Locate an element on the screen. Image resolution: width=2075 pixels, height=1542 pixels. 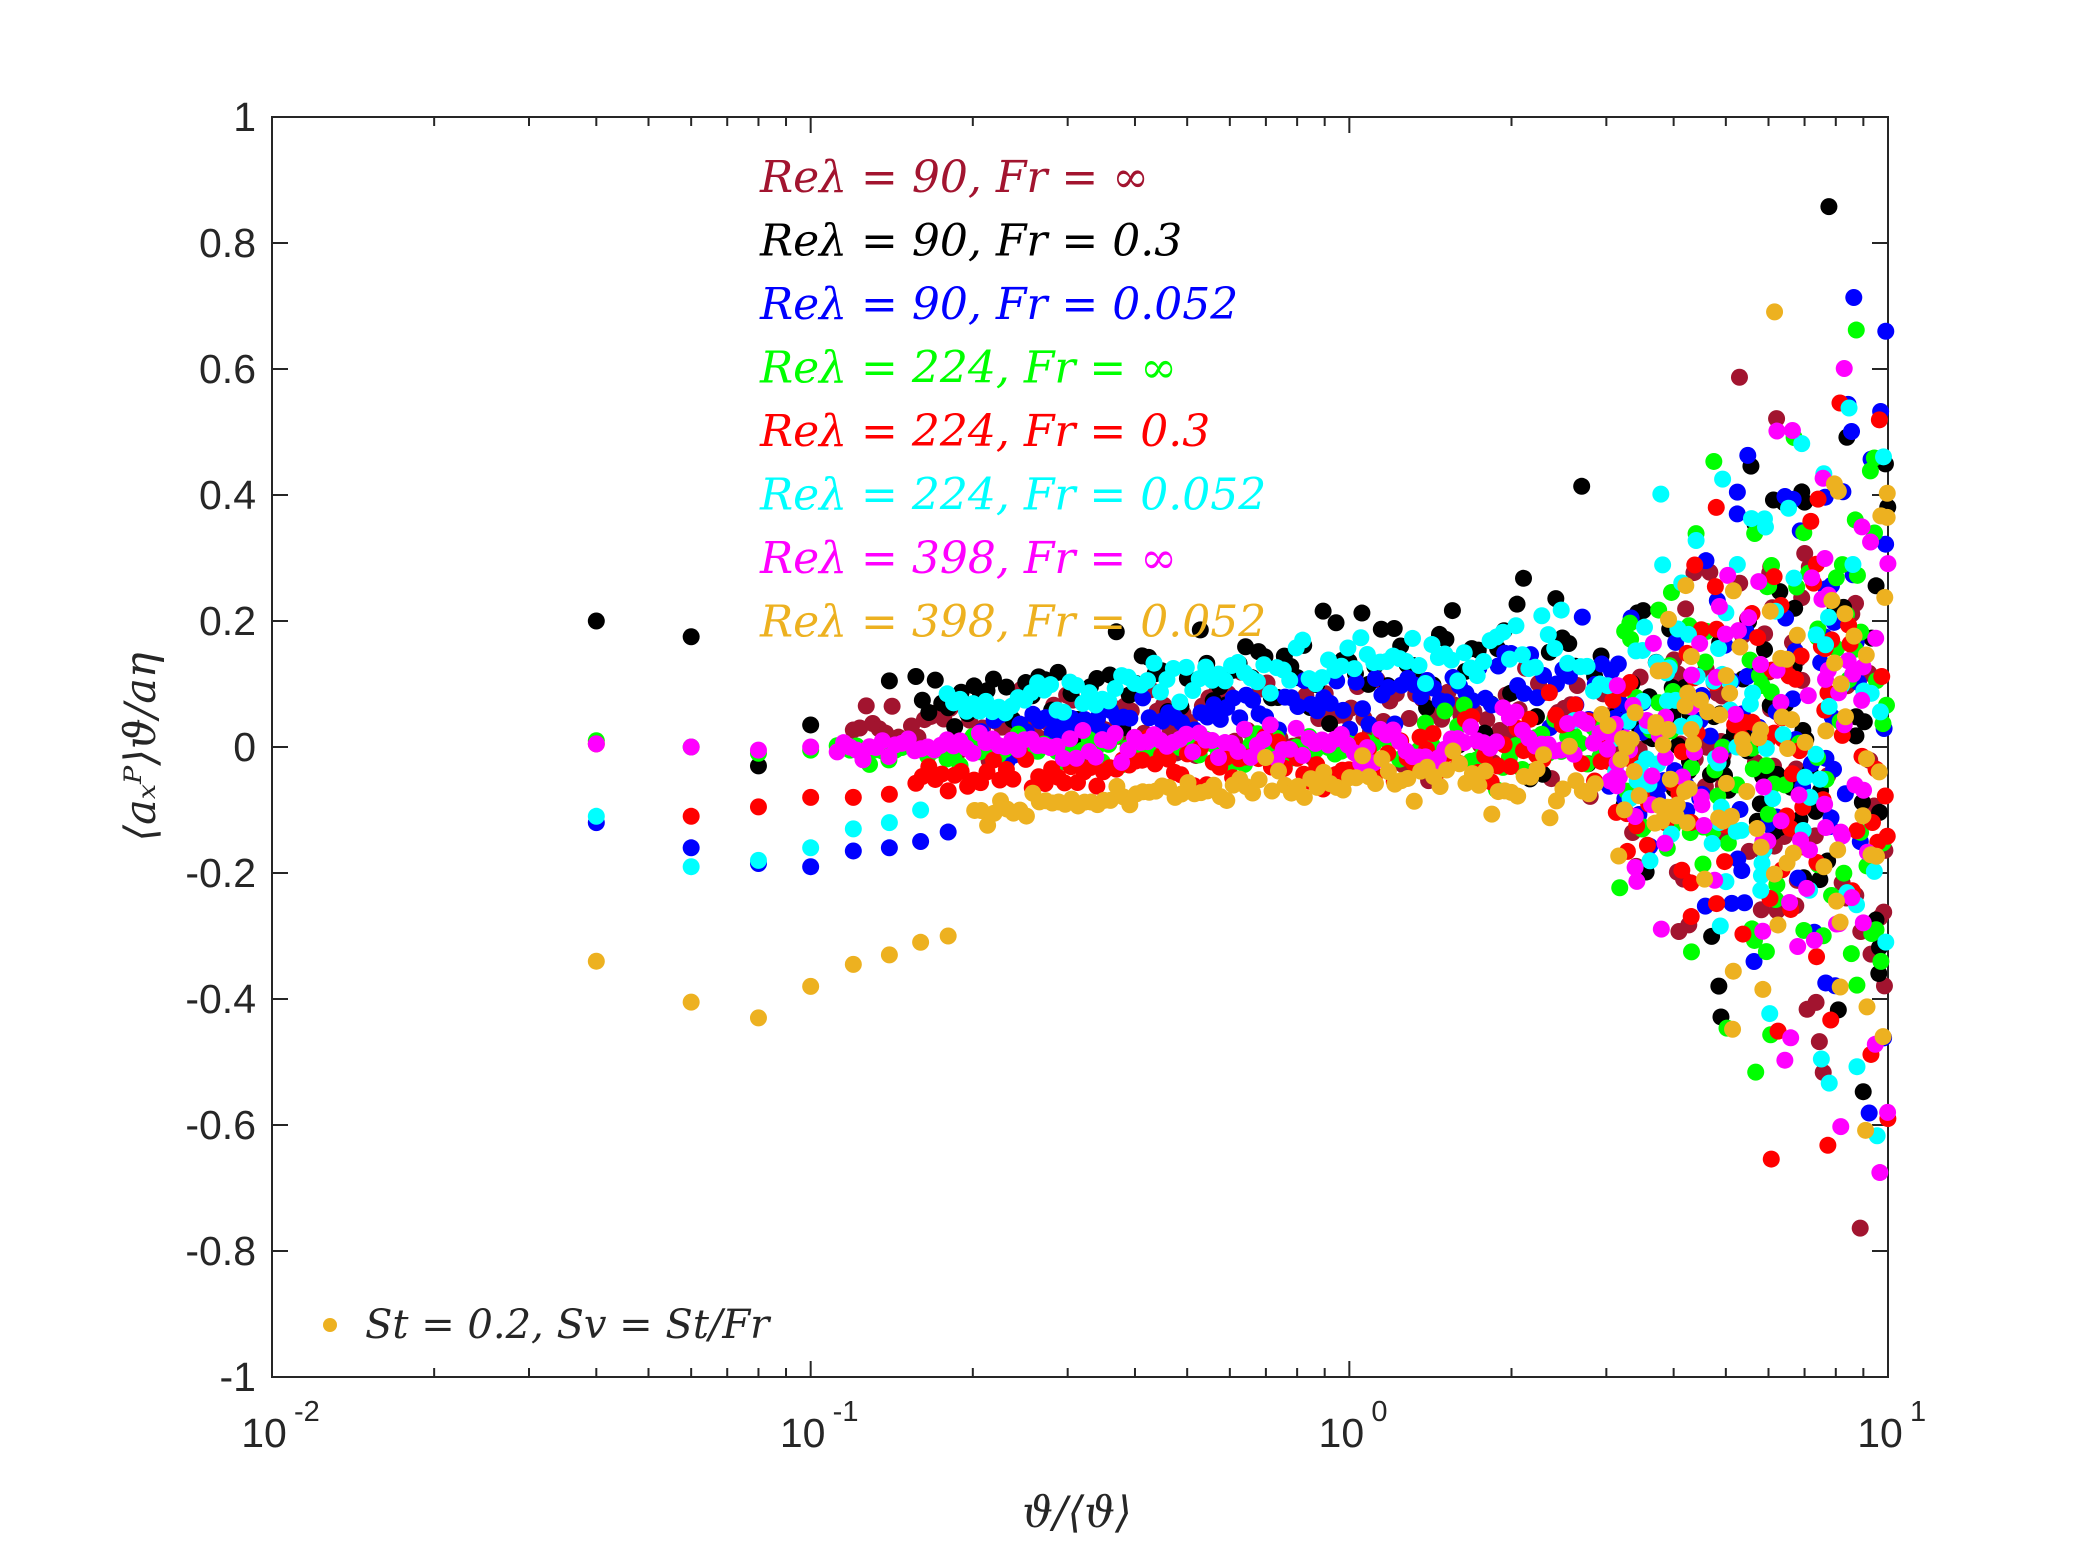
legend-entry: Reλ = 90, Fr = 0.052 is located at coordinates (998, 304).